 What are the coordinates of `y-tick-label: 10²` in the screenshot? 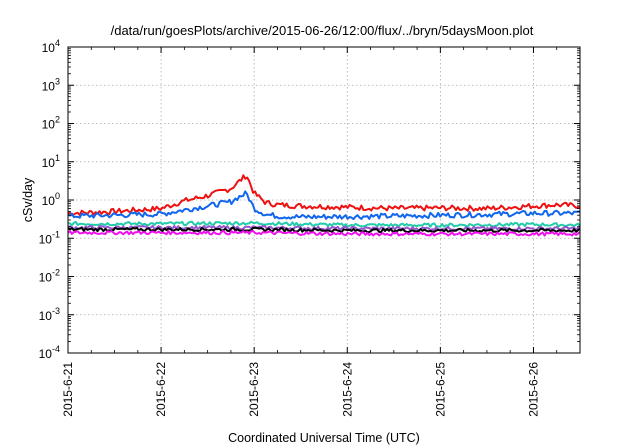 It's located at (51, 123).